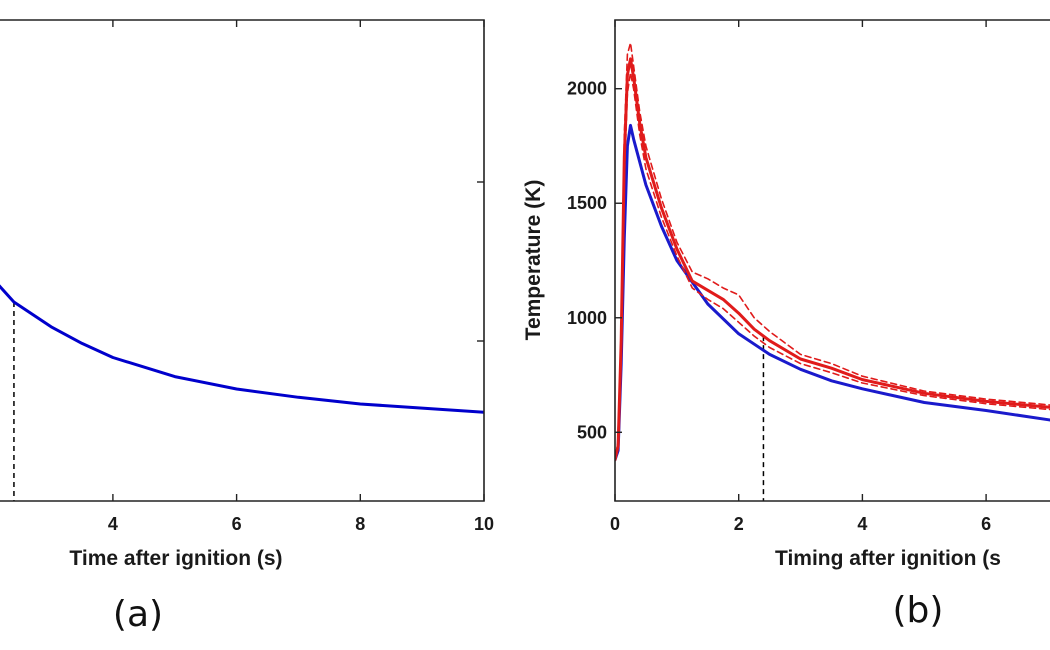 This screenshot has width=1050, height=650. What do you see at coordinates (862, 524) in the screenshot?
I see `panel-b-x-tick-label: 4` at bounding box center [862, 524].